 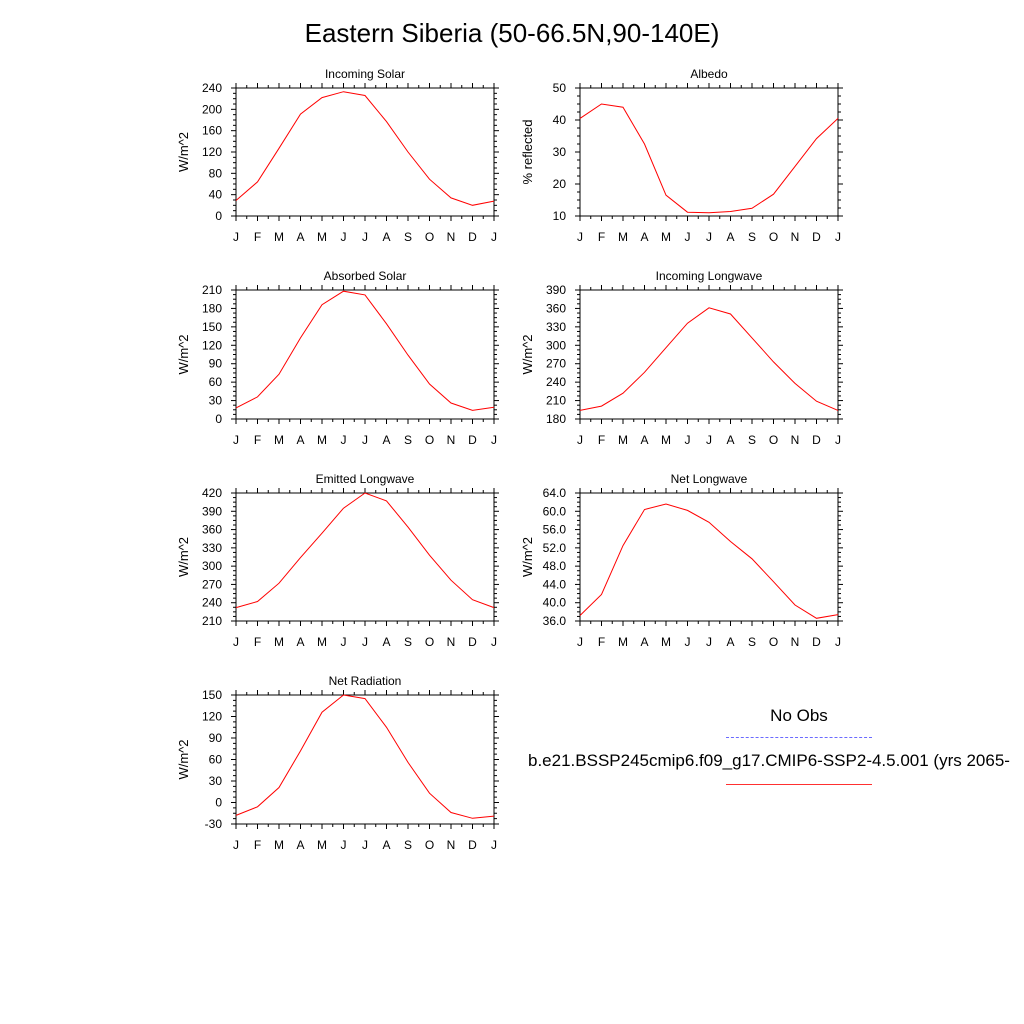 I want to click on chart-emitted-longwave-xtick-label: N, so click(x=451, y=642).